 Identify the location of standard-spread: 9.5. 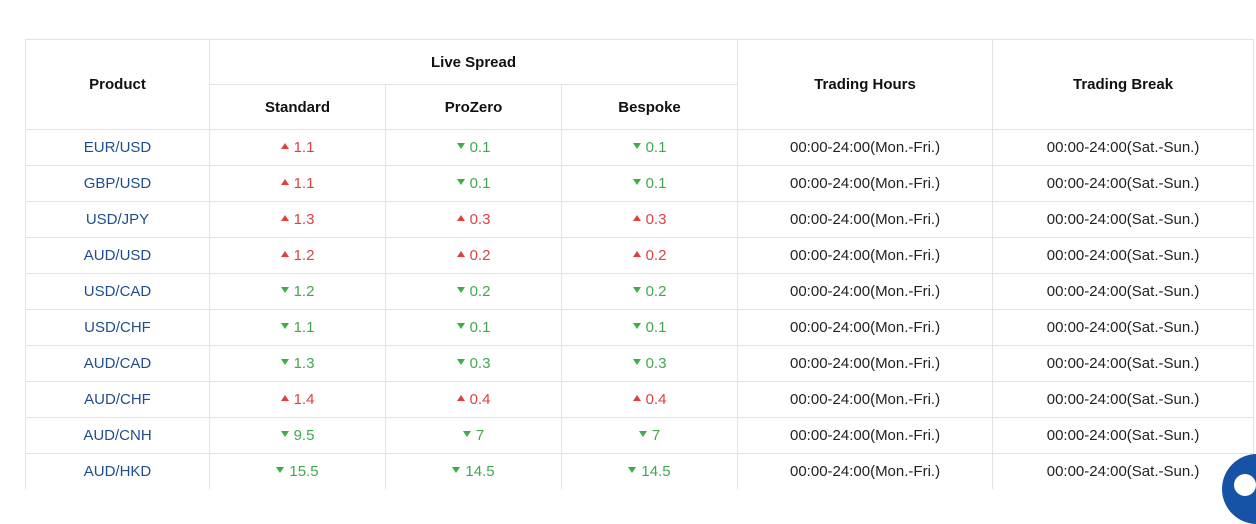
(297, 435).